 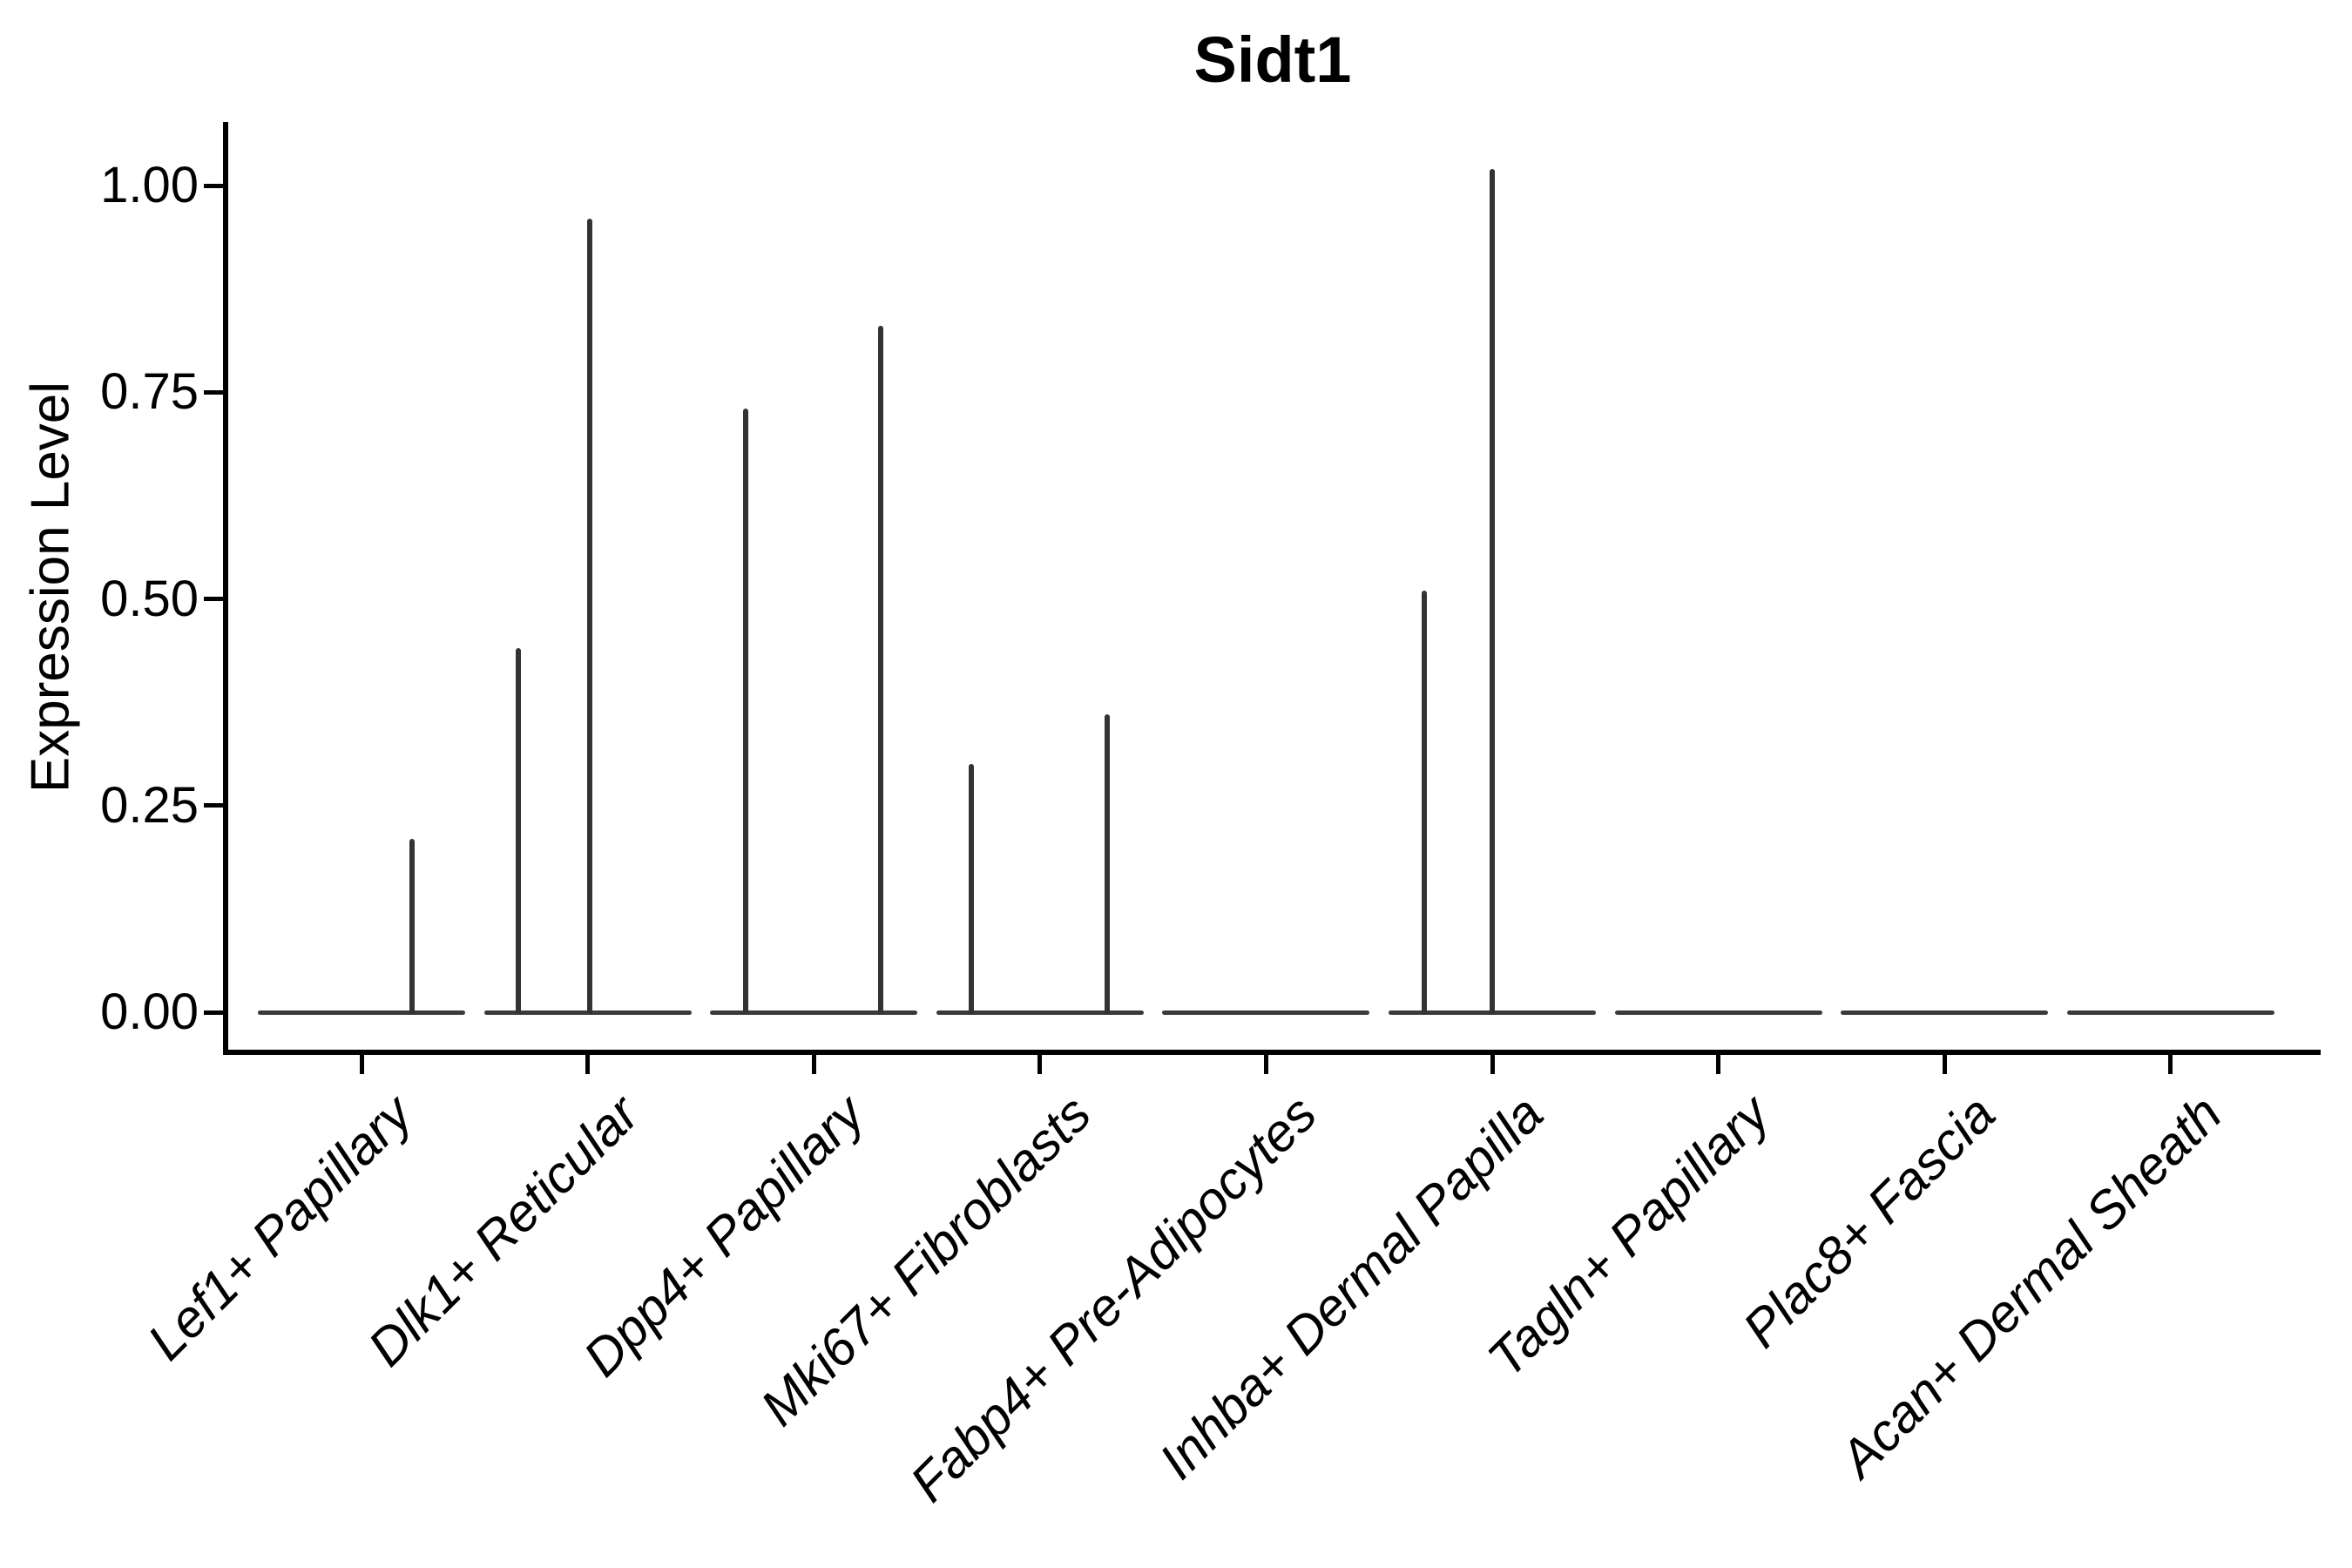 What do you see at coordinates (150, 805) in the screenshot?
I see `y-tick-label: 0.25` at bounding box center [150, 805].